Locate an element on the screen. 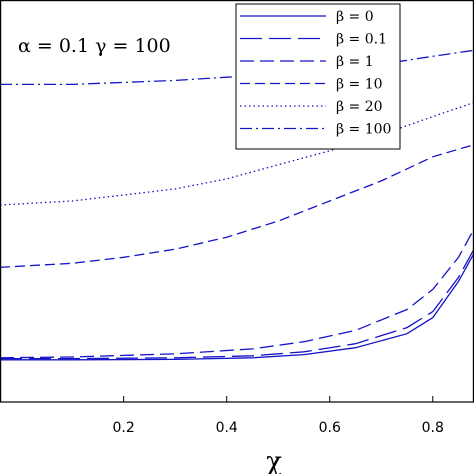  x-tick-label: 0.6 is located at coordinates (330, 428).